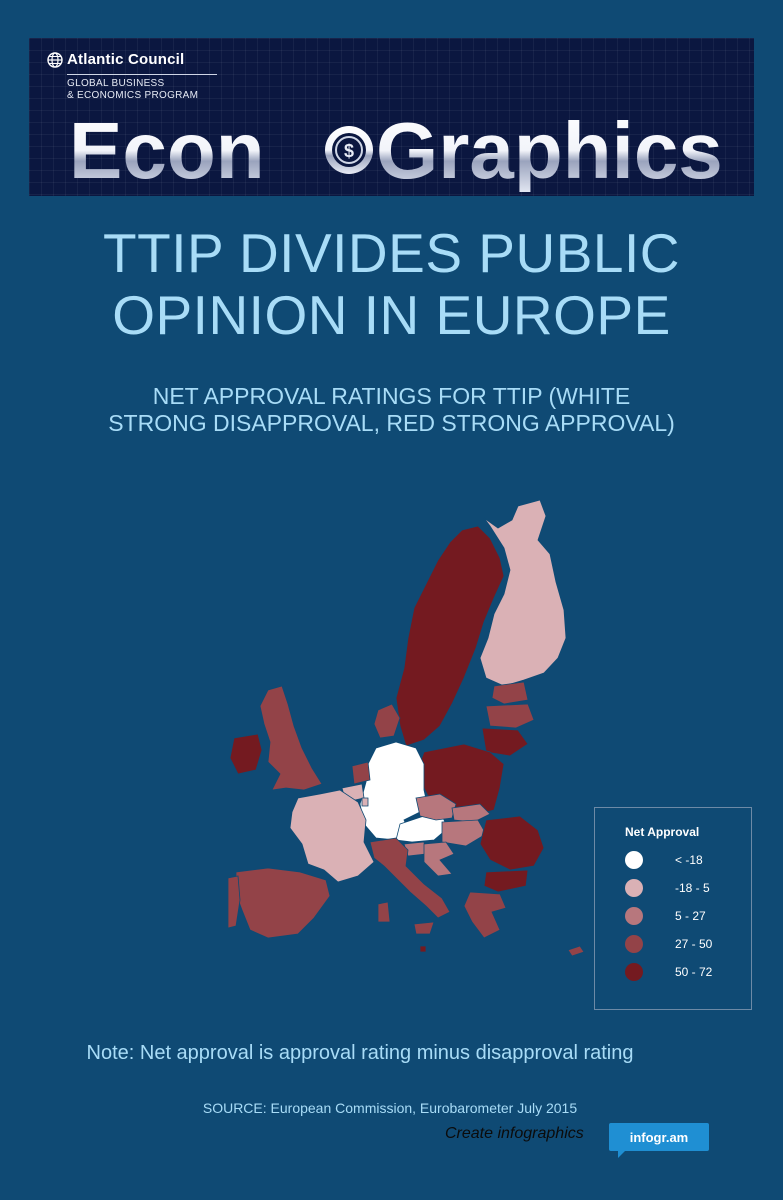 The image size is (783, 1200). What do you see at coordinates (667, 888) in the screenshot?
I see `legend-item: -18 - 5` at bounding box center [667, 888].